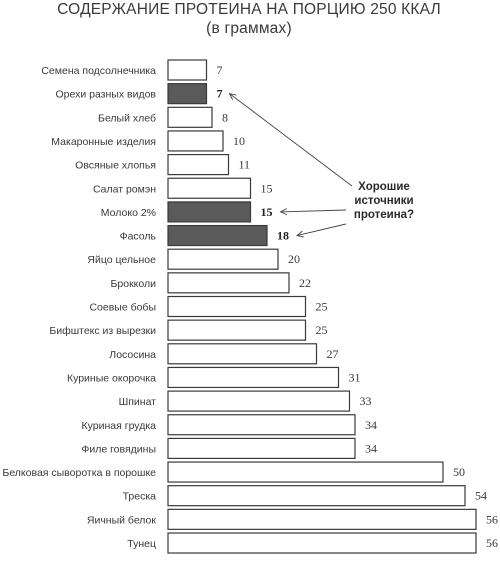  I want to click on value-label: 18, so click(283, 236).